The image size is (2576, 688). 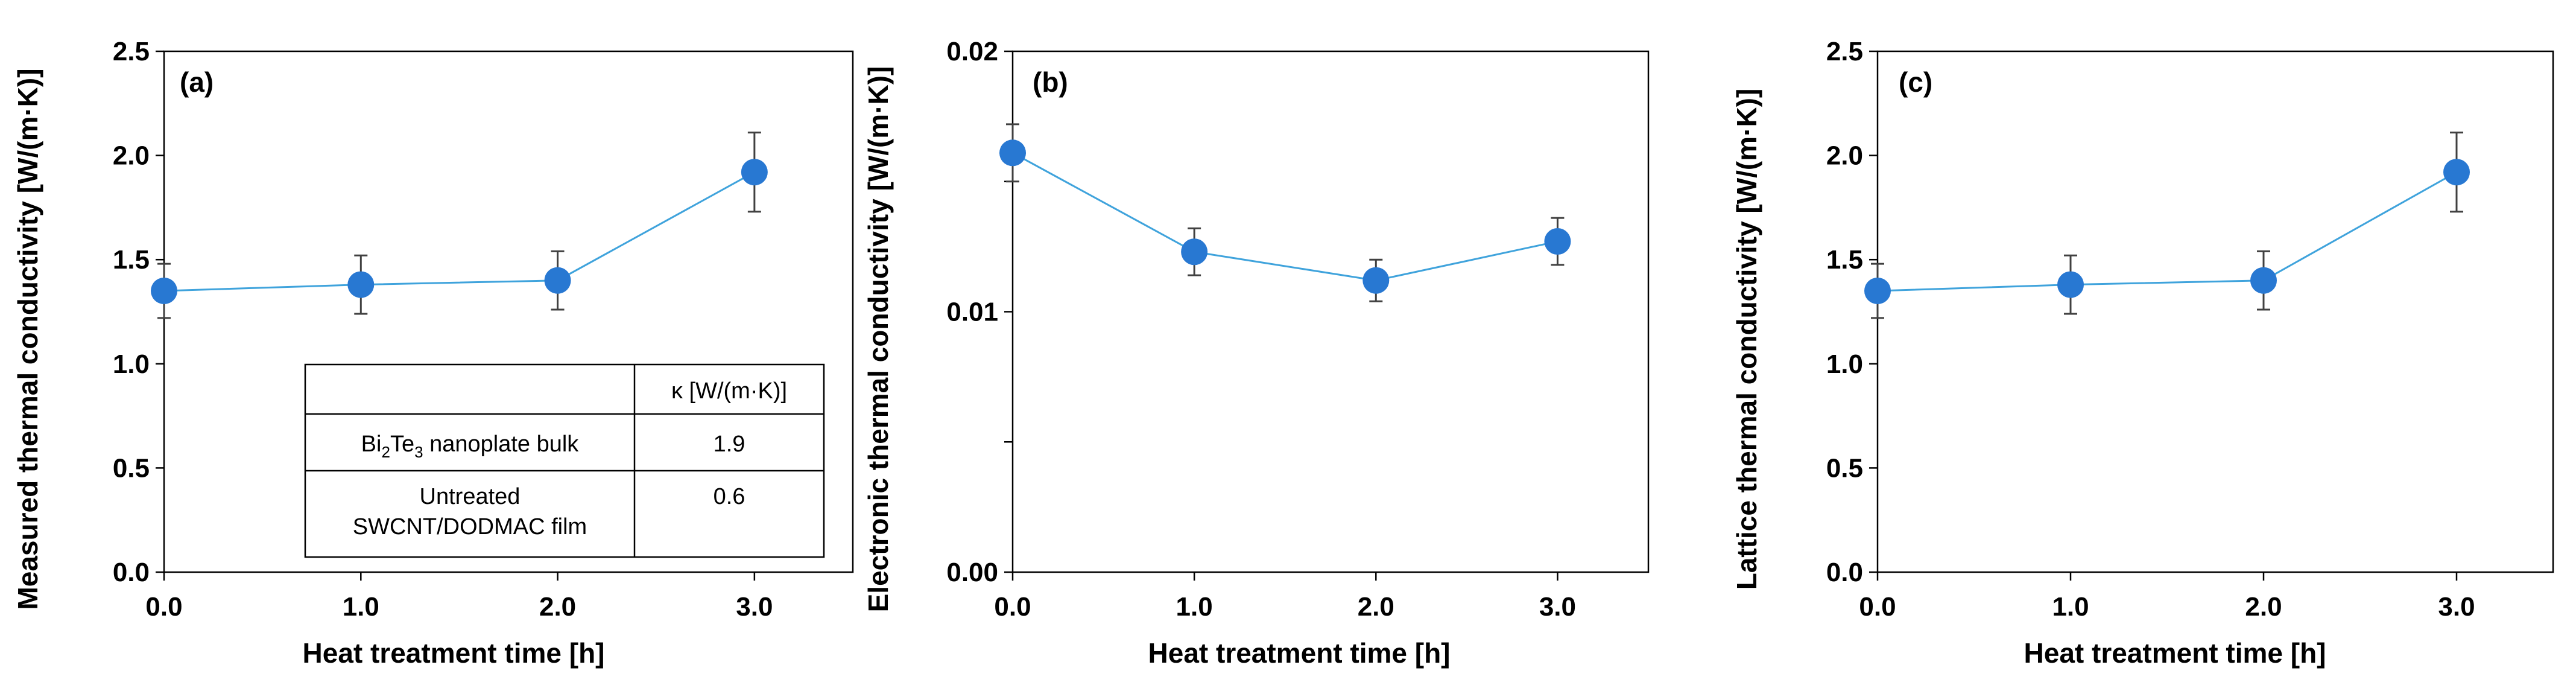 What do you see at coordinates (1376, 607) in the screenshot?
I see `x-tick-label-b: 2.0` at bounding box center [1376, 607].